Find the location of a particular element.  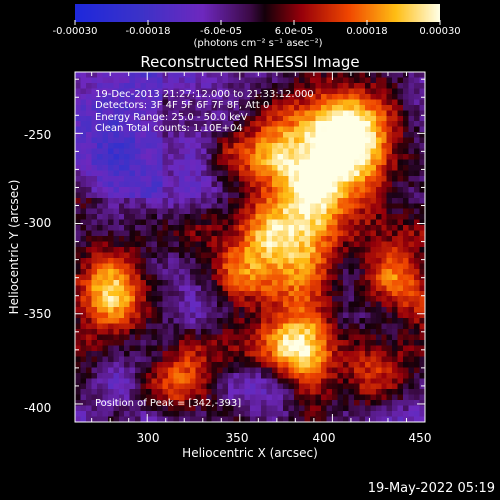

annotation-clean-counts: Clean Total counts: 1.10E+04 is located at coordinates (169, 128).